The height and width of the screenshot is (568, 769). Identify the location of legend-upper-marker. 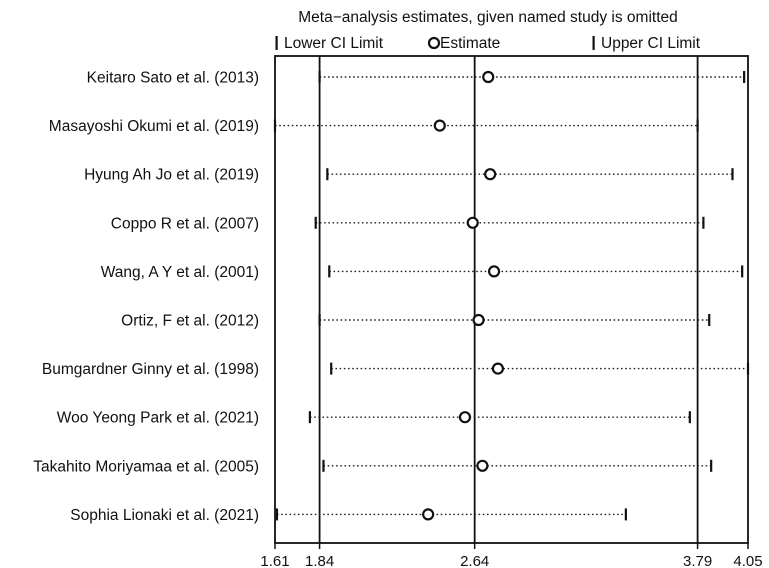
(593, 43).